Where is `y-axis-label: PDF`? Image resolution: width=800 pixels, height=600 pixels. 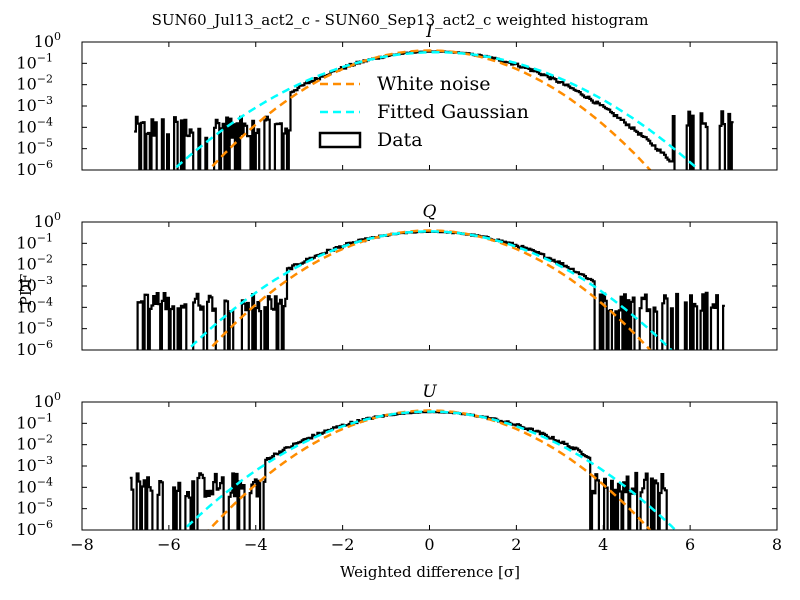 y-axis-label: PDF is located at coordinates (26, 290).